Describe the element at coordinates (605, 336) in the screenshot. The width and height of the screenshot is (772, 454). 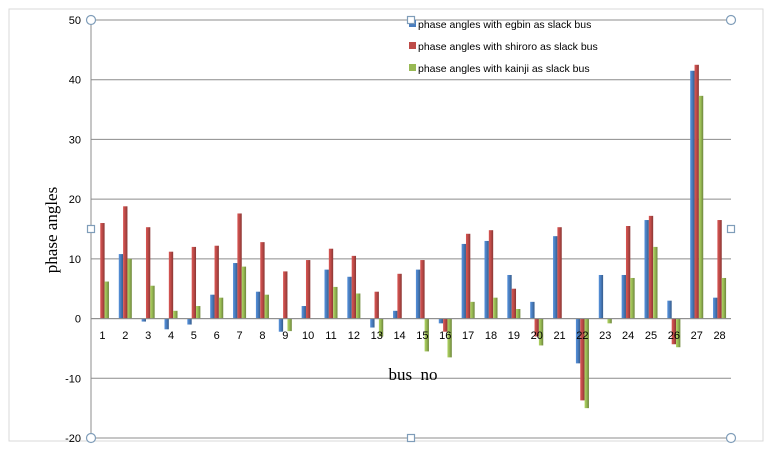
I see `x-tick-label: 23` at that location.